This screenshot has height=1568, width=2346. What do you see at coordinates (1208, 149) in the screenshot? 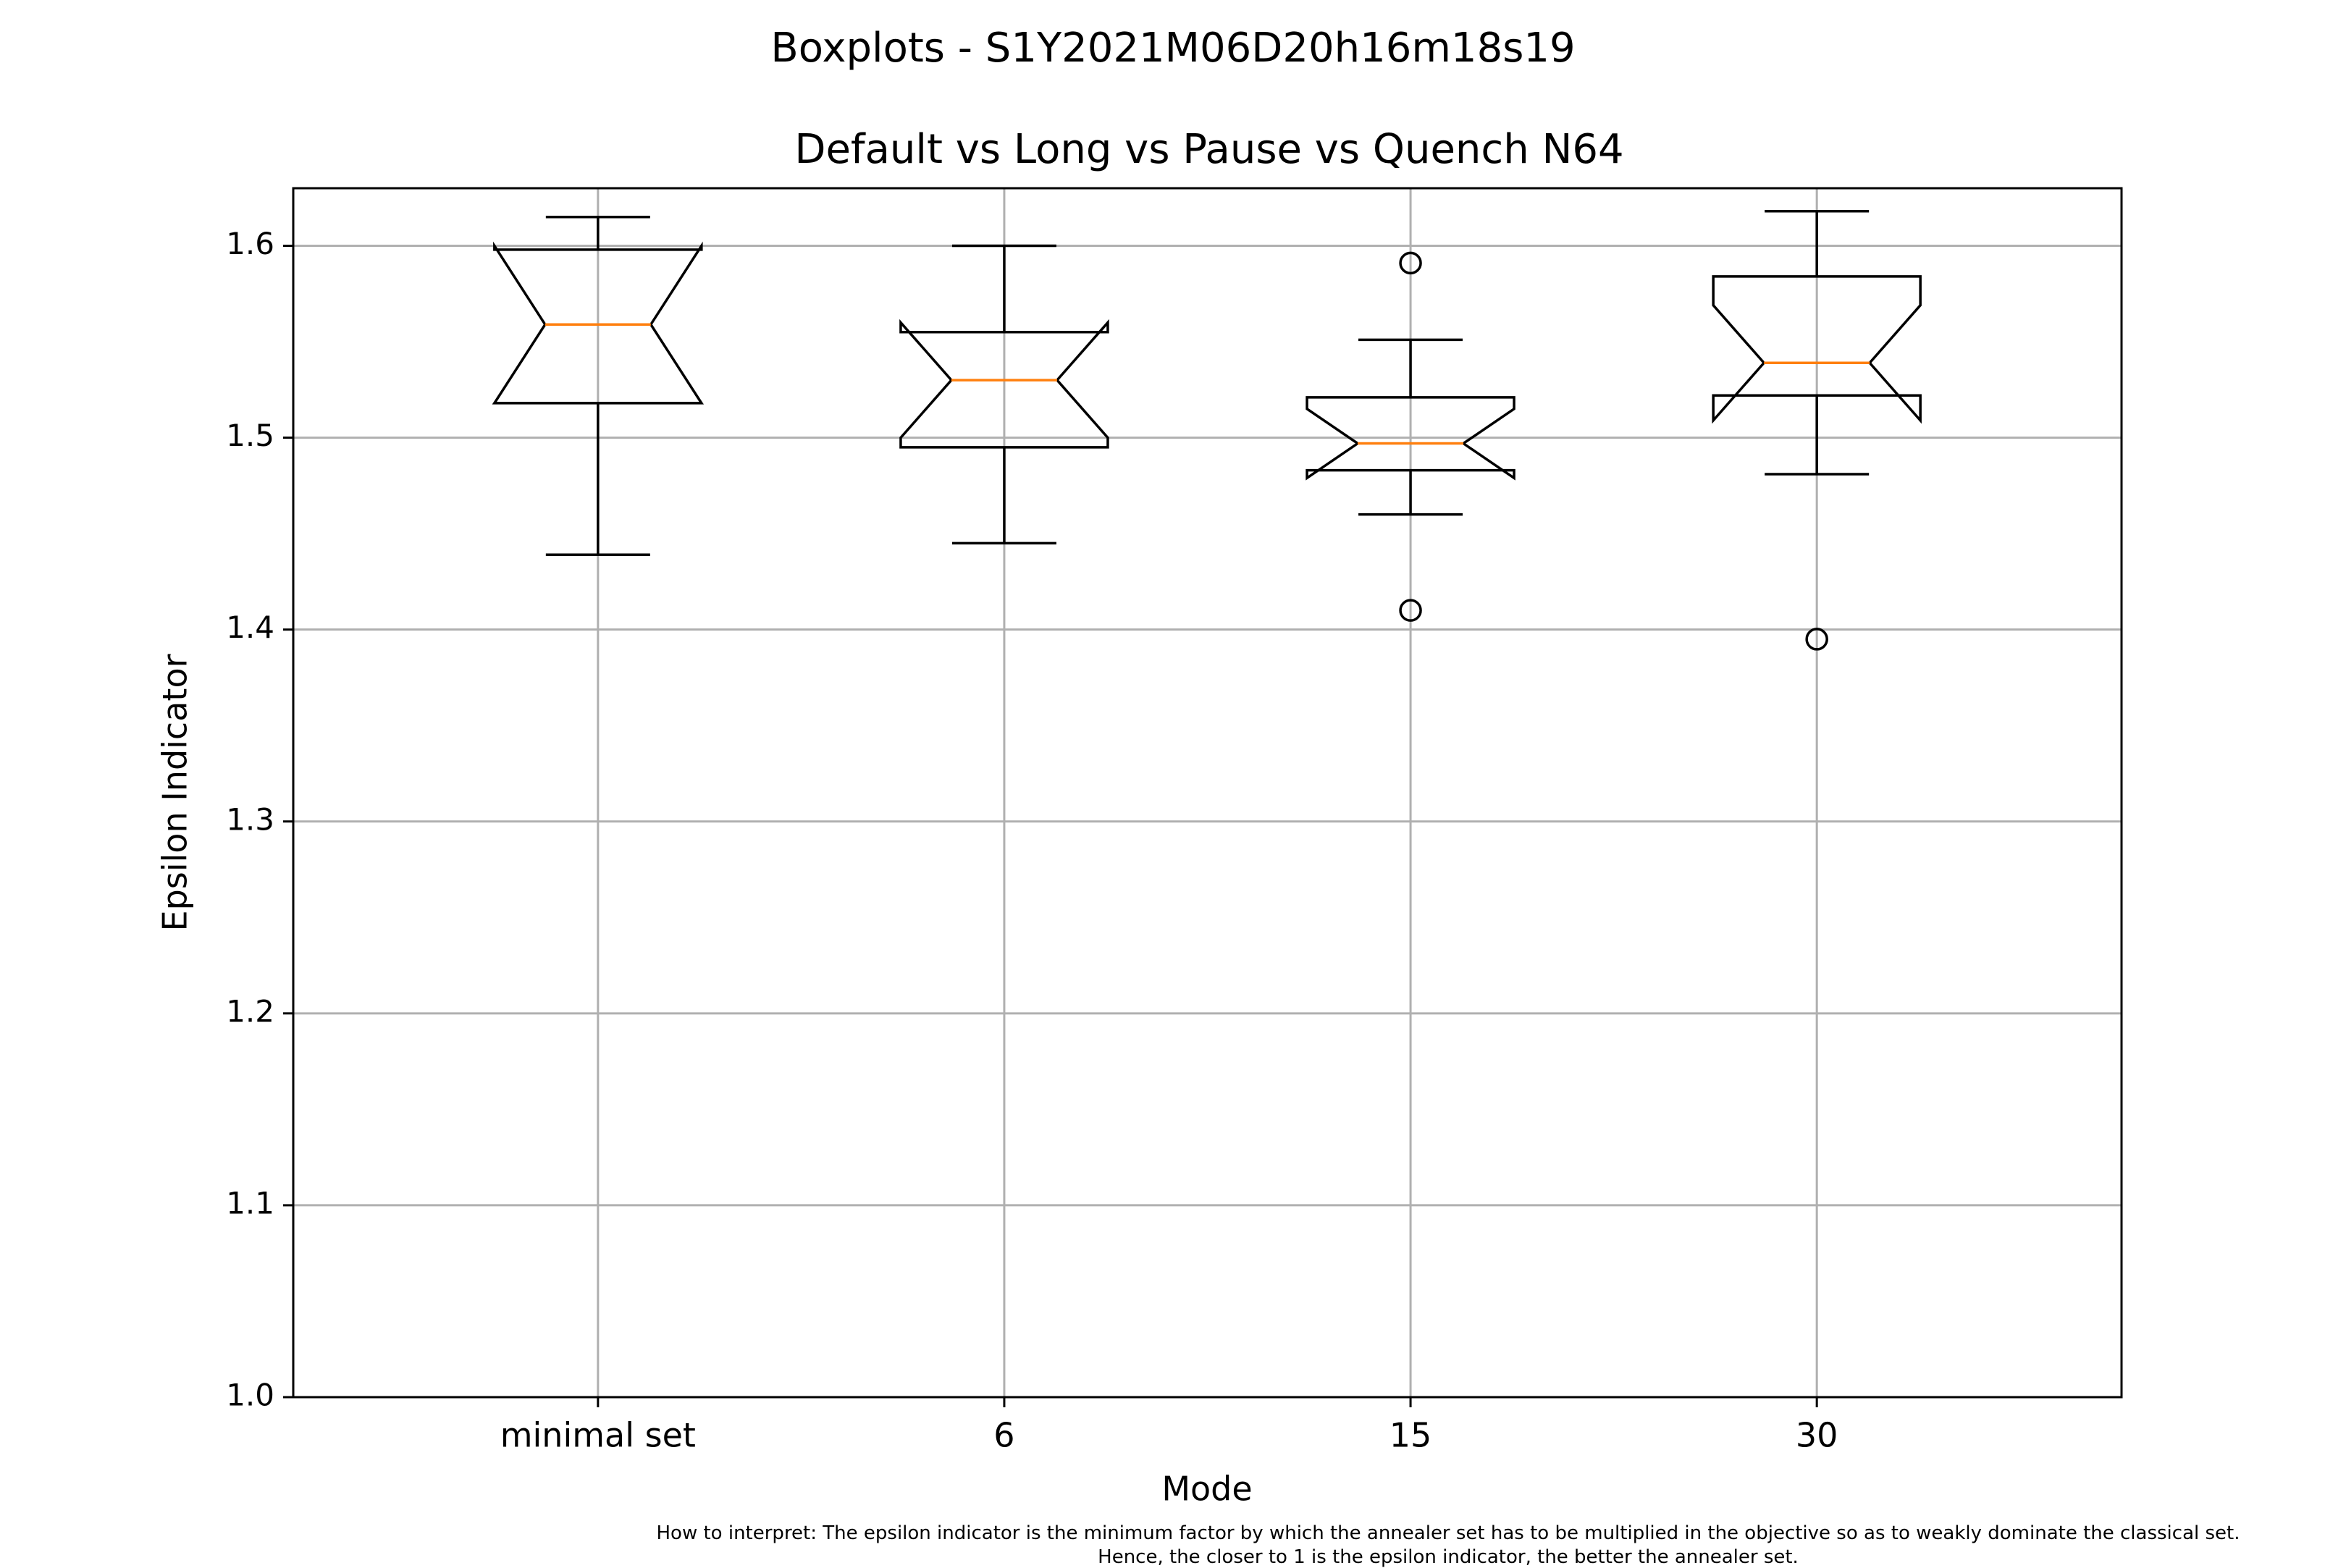
I see `chart-title: Default vs Long vs Pause vs Quench N64` at bounding box center [1208, 149].